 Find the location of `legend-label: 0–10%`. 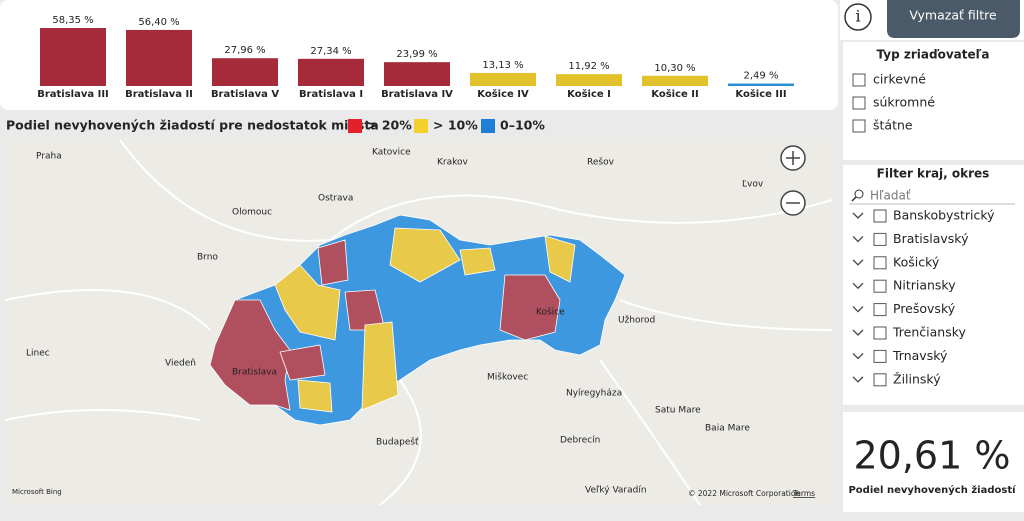

legend-label: 0–10% is located at coordinates (522, 125).